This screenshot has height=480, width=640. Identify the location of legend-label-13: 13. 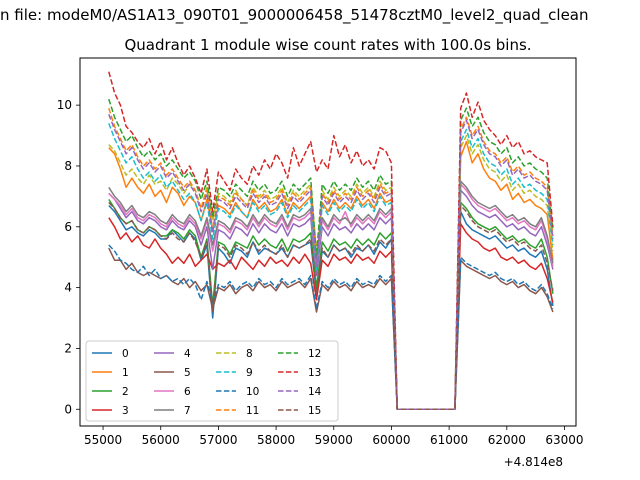
(314, 373).